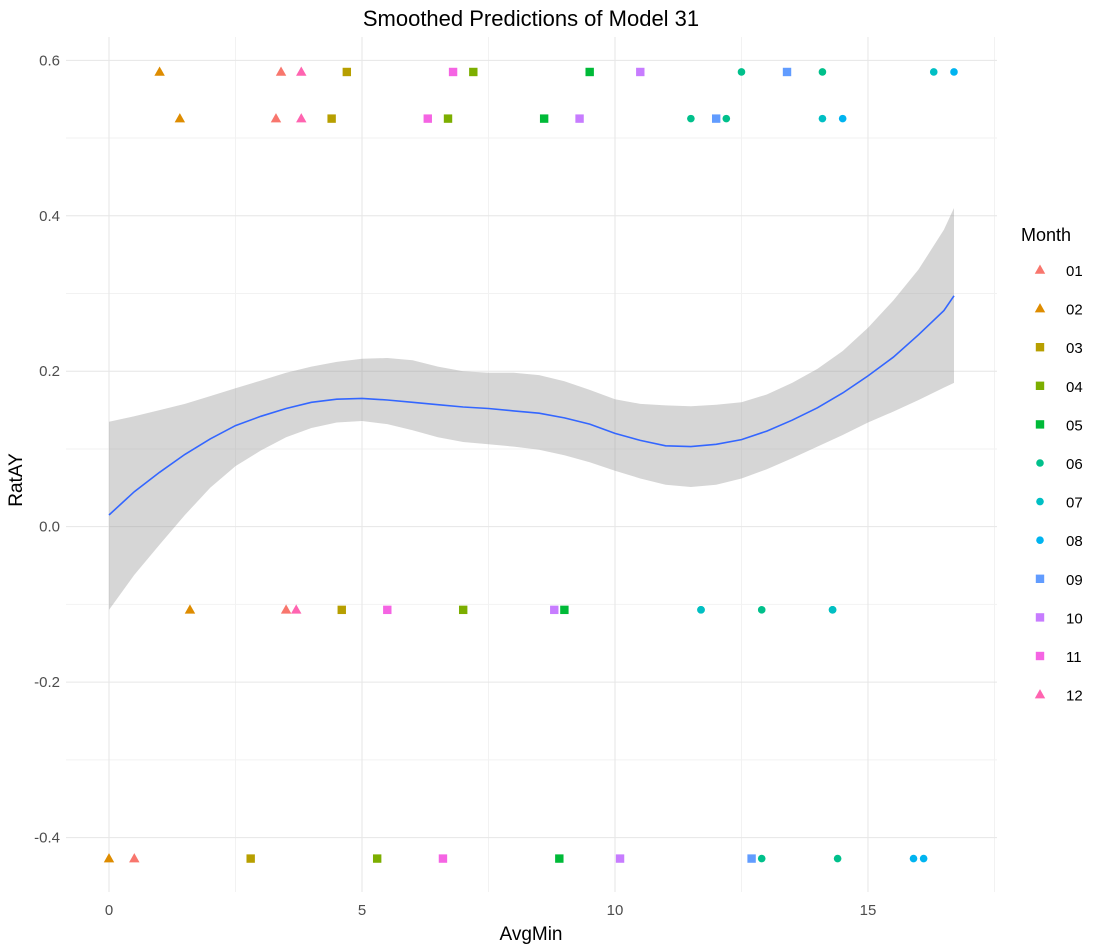 The width and height of the screenshot is (1100, 950). Describe the element at coordinates (868, 910) in the screenshot. I see `x-tick-label: 15` at that location.